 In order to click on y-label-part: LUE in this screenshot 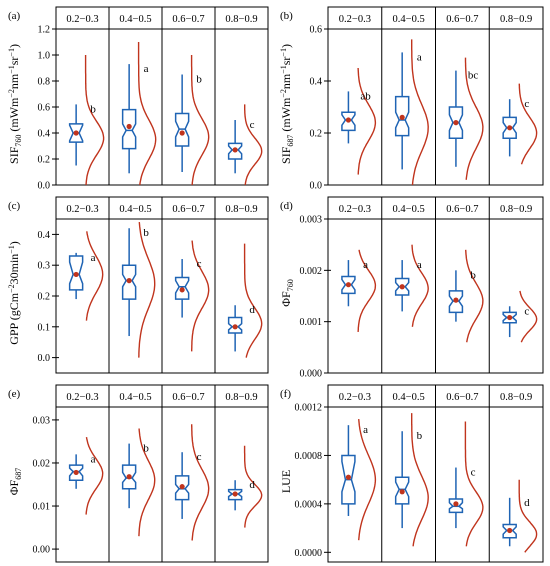, I will do `click(286, 481)`.